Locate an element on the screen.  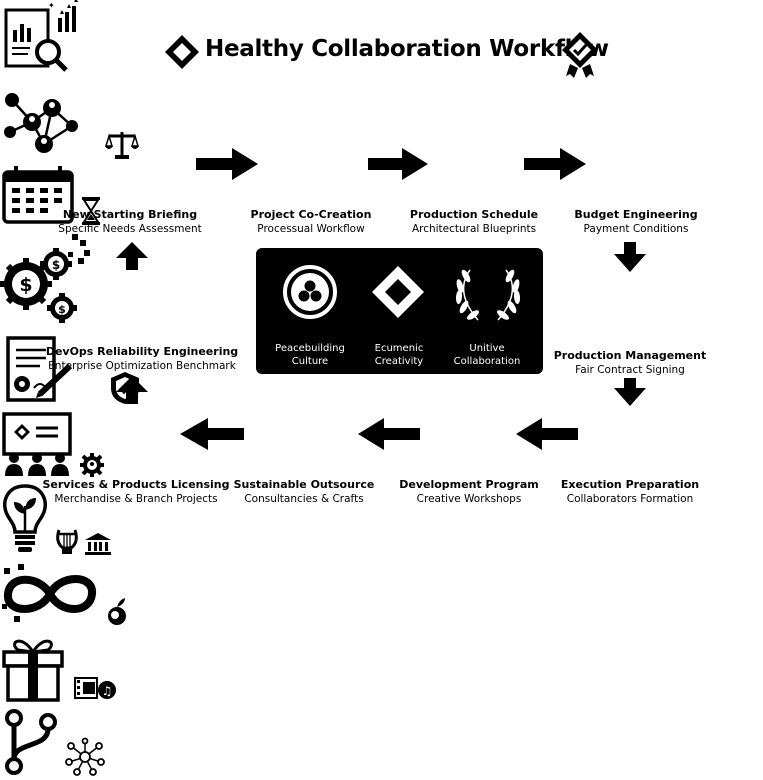
center-item-line2: Culture is located at coordinates (310, 361).